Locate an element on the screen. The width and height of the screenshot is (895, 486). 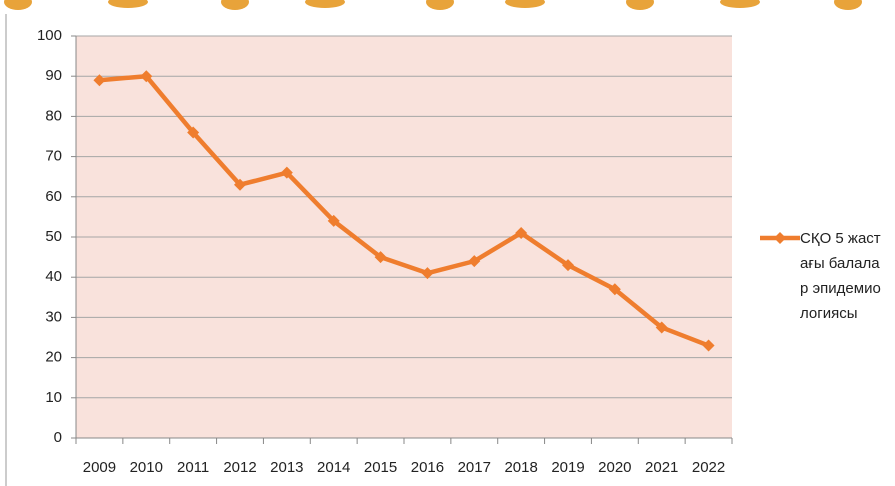
y-tick-label: 70 is located at coordinates (53, 156).